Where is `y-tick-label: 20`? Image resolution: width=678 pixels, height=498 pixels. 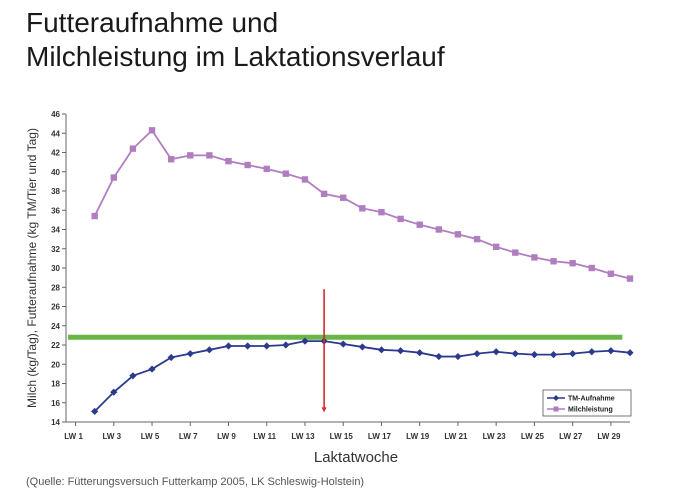
y-tick-label: 20 is located at coordinates (55, 364).